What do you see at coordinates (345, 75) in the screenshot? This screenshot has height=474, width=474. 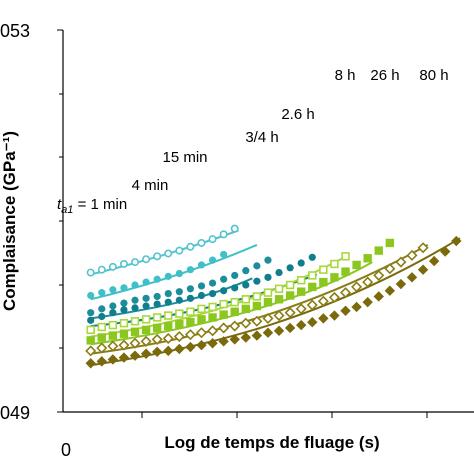 I see `series-label-8-h: 8 h` at bounding box center [345, 75].